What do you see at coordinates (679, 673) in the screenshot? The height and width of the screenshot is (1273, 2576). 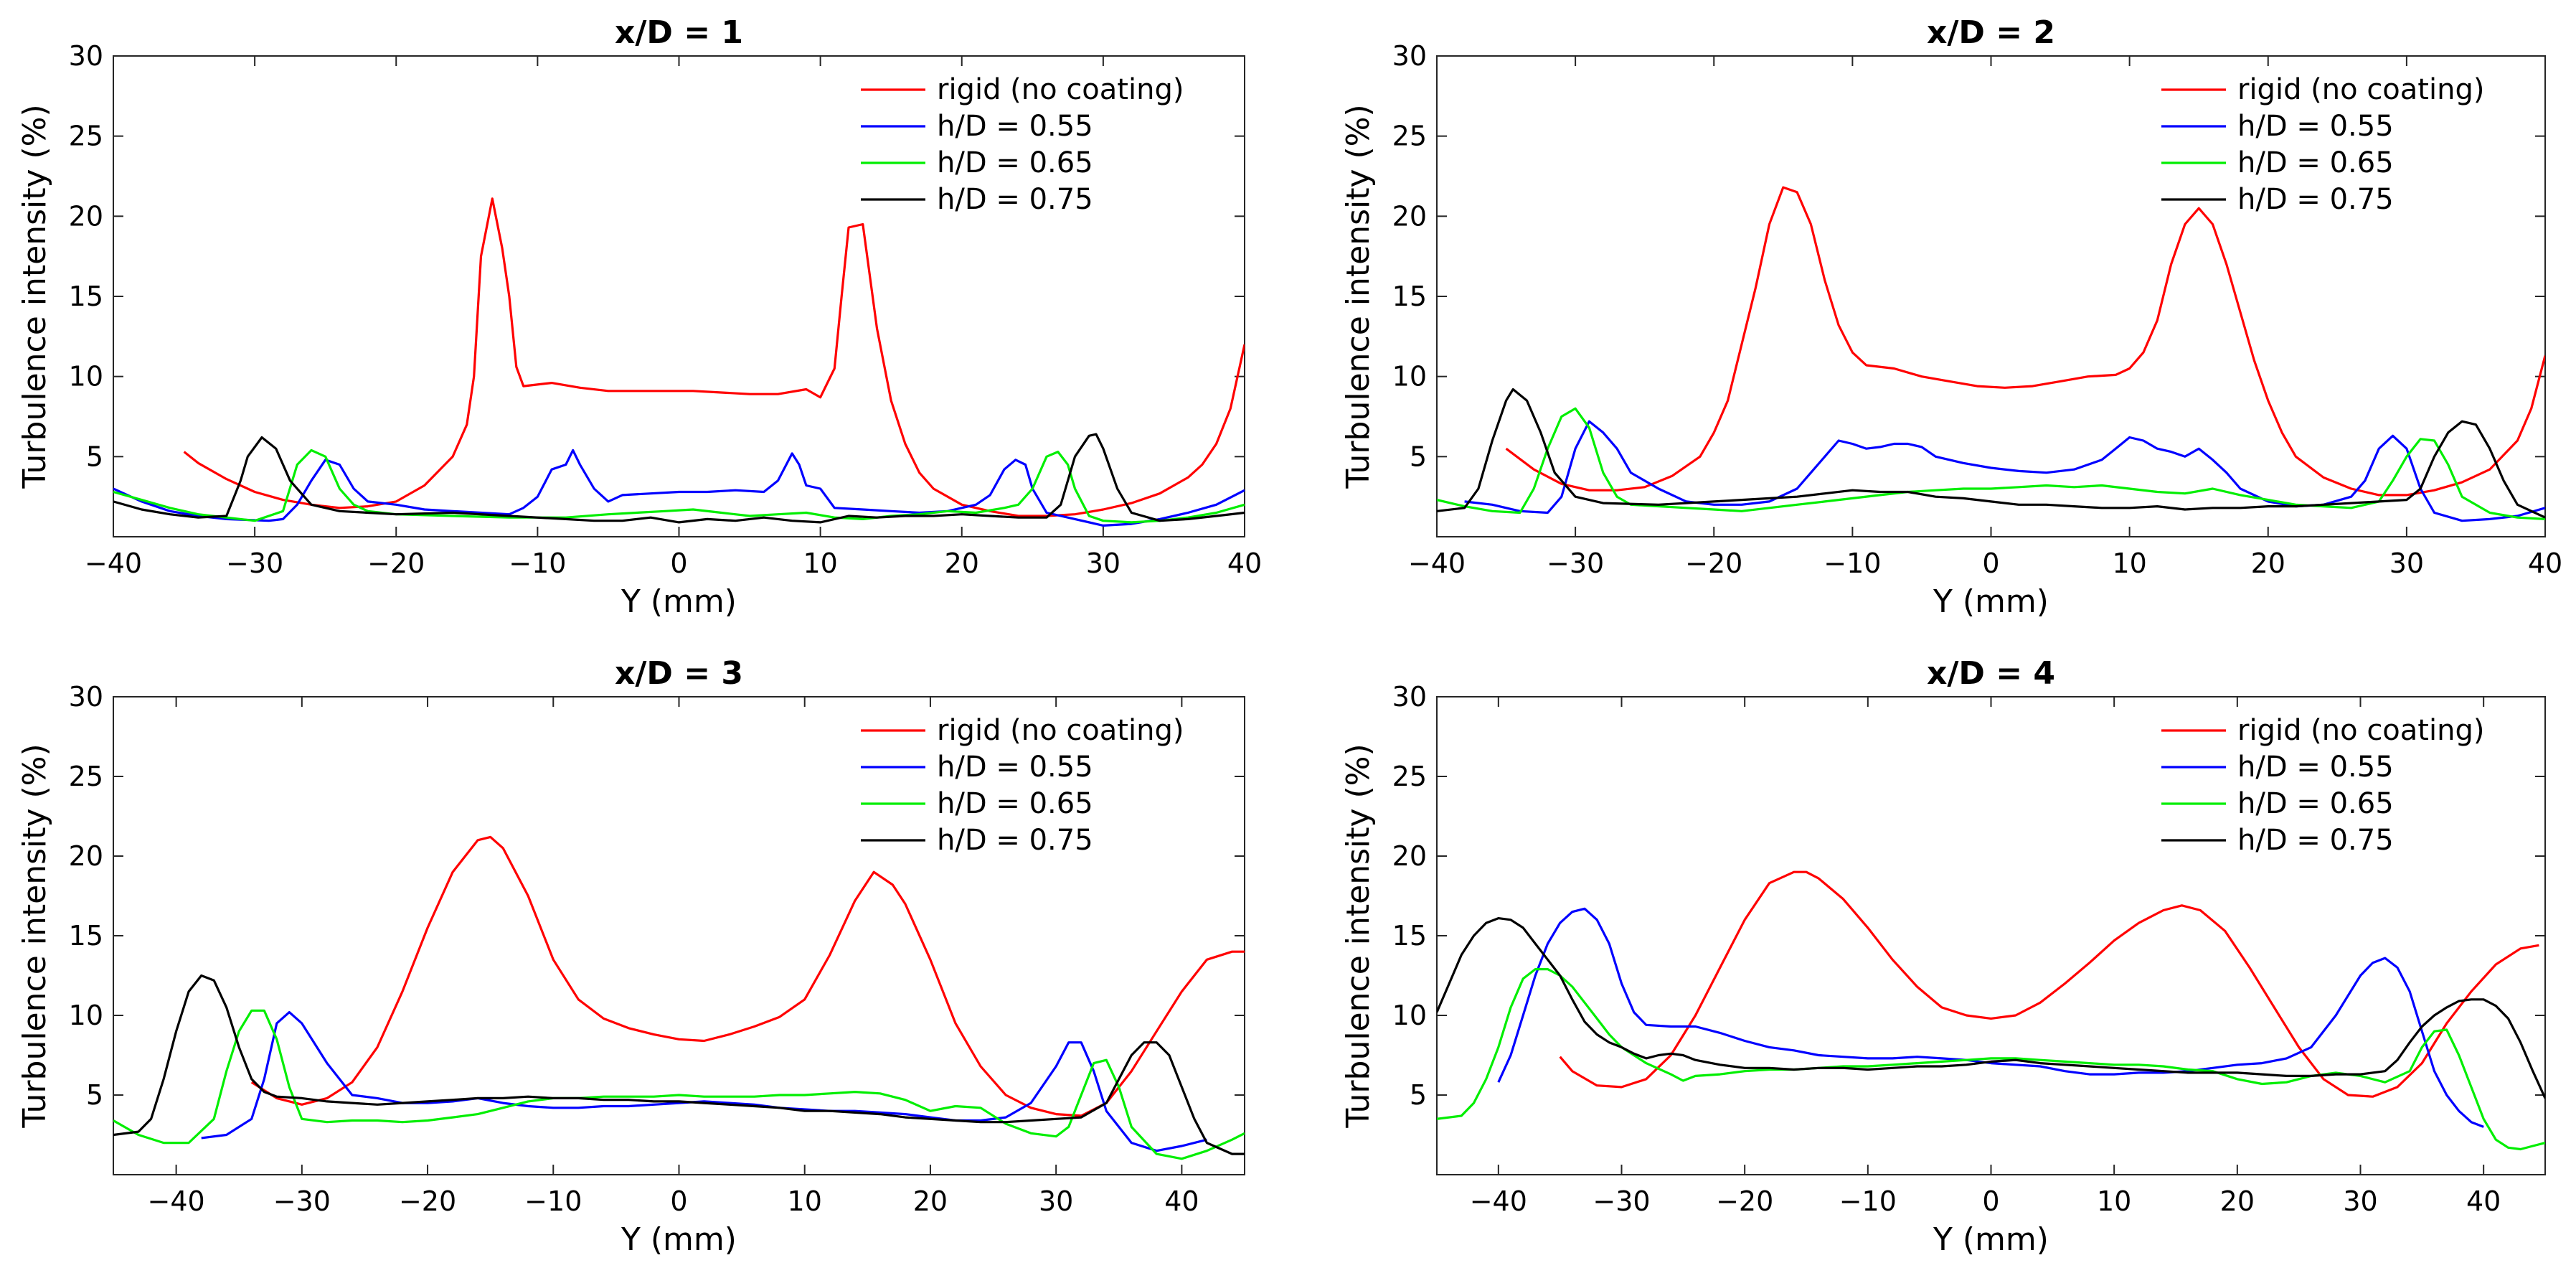 I see `chart-title: x/D = 3` at bounding box center [679, 673].